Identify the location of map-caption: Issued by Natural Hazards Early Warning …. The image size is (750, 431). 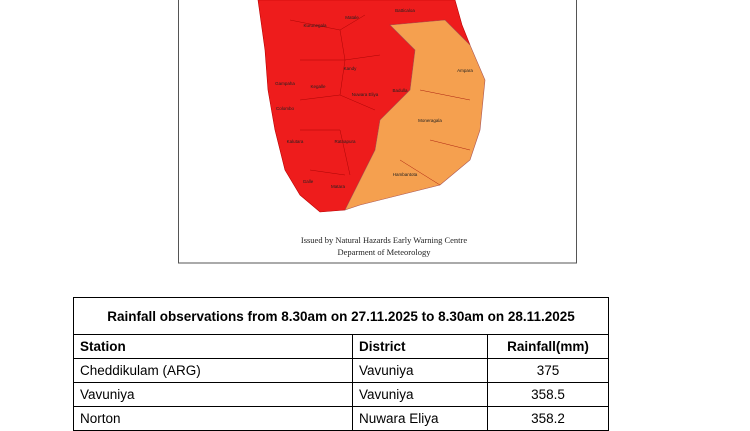
(384, 240).